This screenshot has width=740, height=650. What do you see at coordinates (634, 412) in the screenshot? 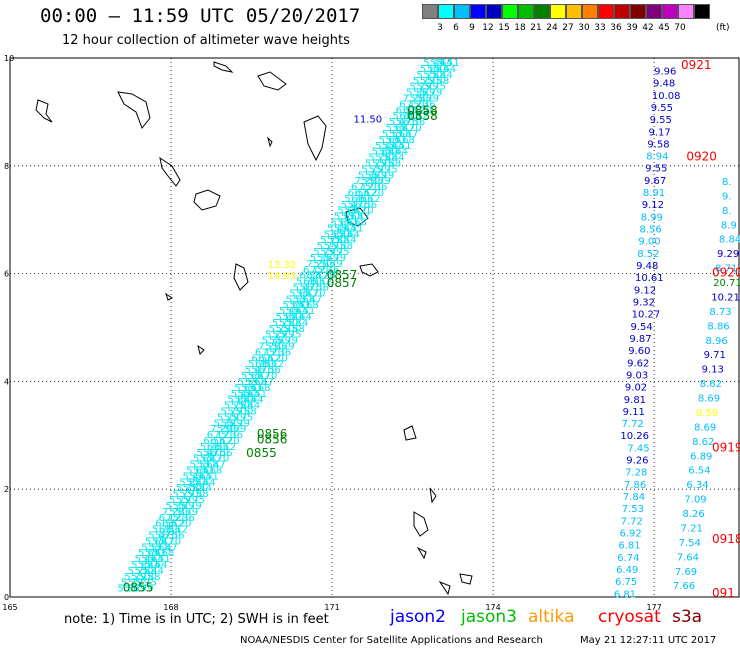
I see `east-track-value: 9.11` at bounding box center [634, 412].